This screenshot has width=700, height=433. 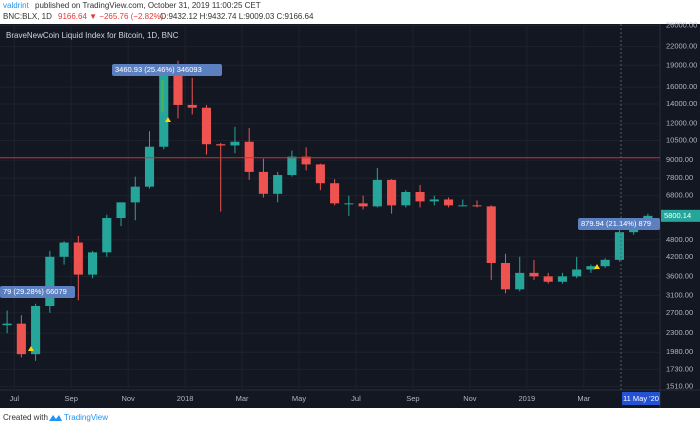 I want to click on footer-bg, so click(x=350, y=418).